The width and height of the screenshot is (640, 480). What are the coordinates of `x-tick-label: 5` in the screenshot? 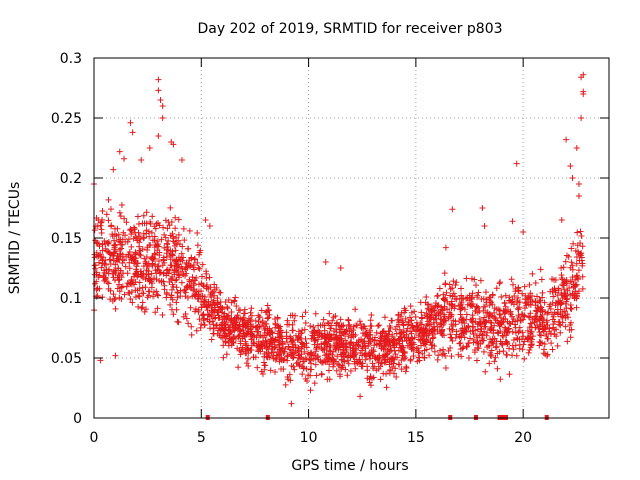 It's located at (201, 438).